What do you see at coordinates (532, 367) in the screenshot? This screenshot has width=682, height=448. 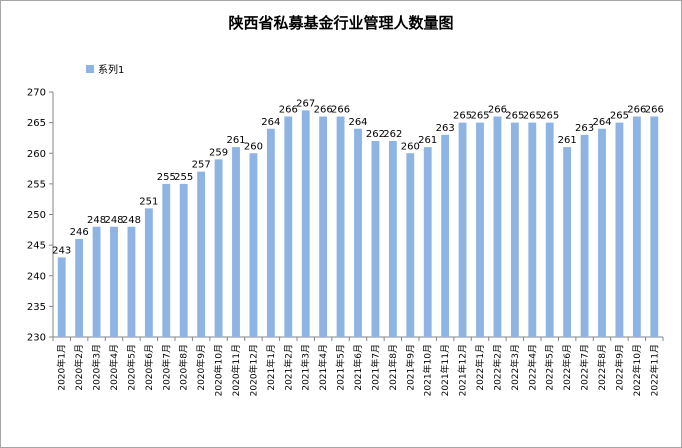 I see `x-tick-label: 2022年4月` at bounding box center [532, 367].